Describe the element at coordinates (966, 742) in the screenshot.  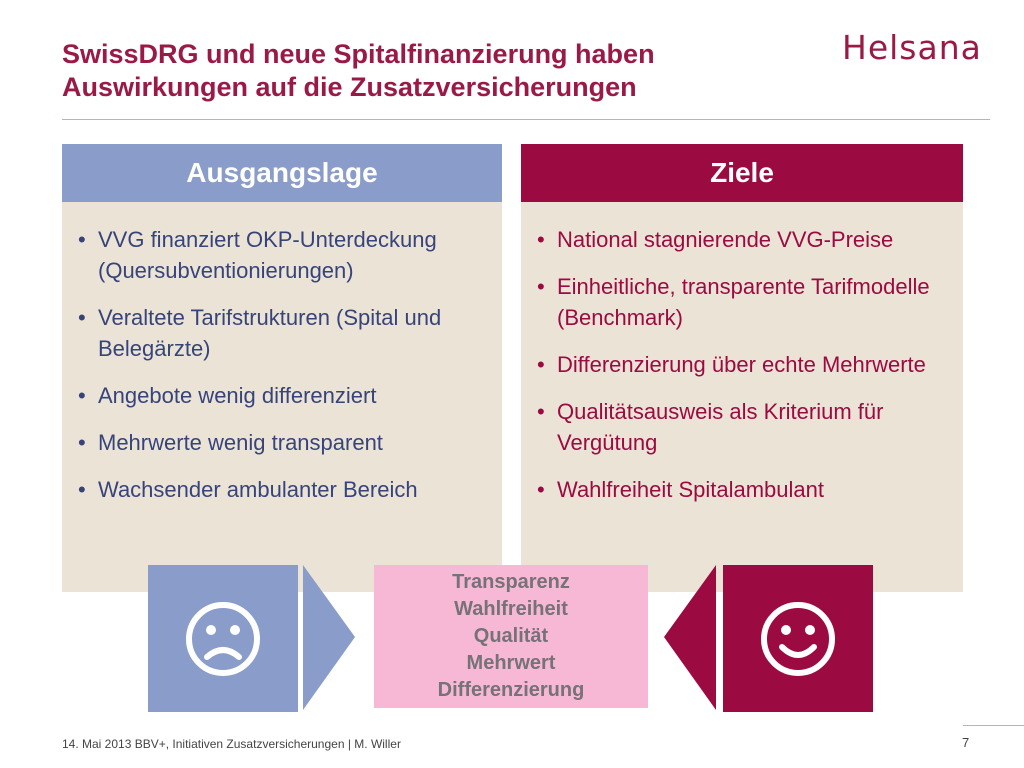
I see `page-number: 7` at that location.